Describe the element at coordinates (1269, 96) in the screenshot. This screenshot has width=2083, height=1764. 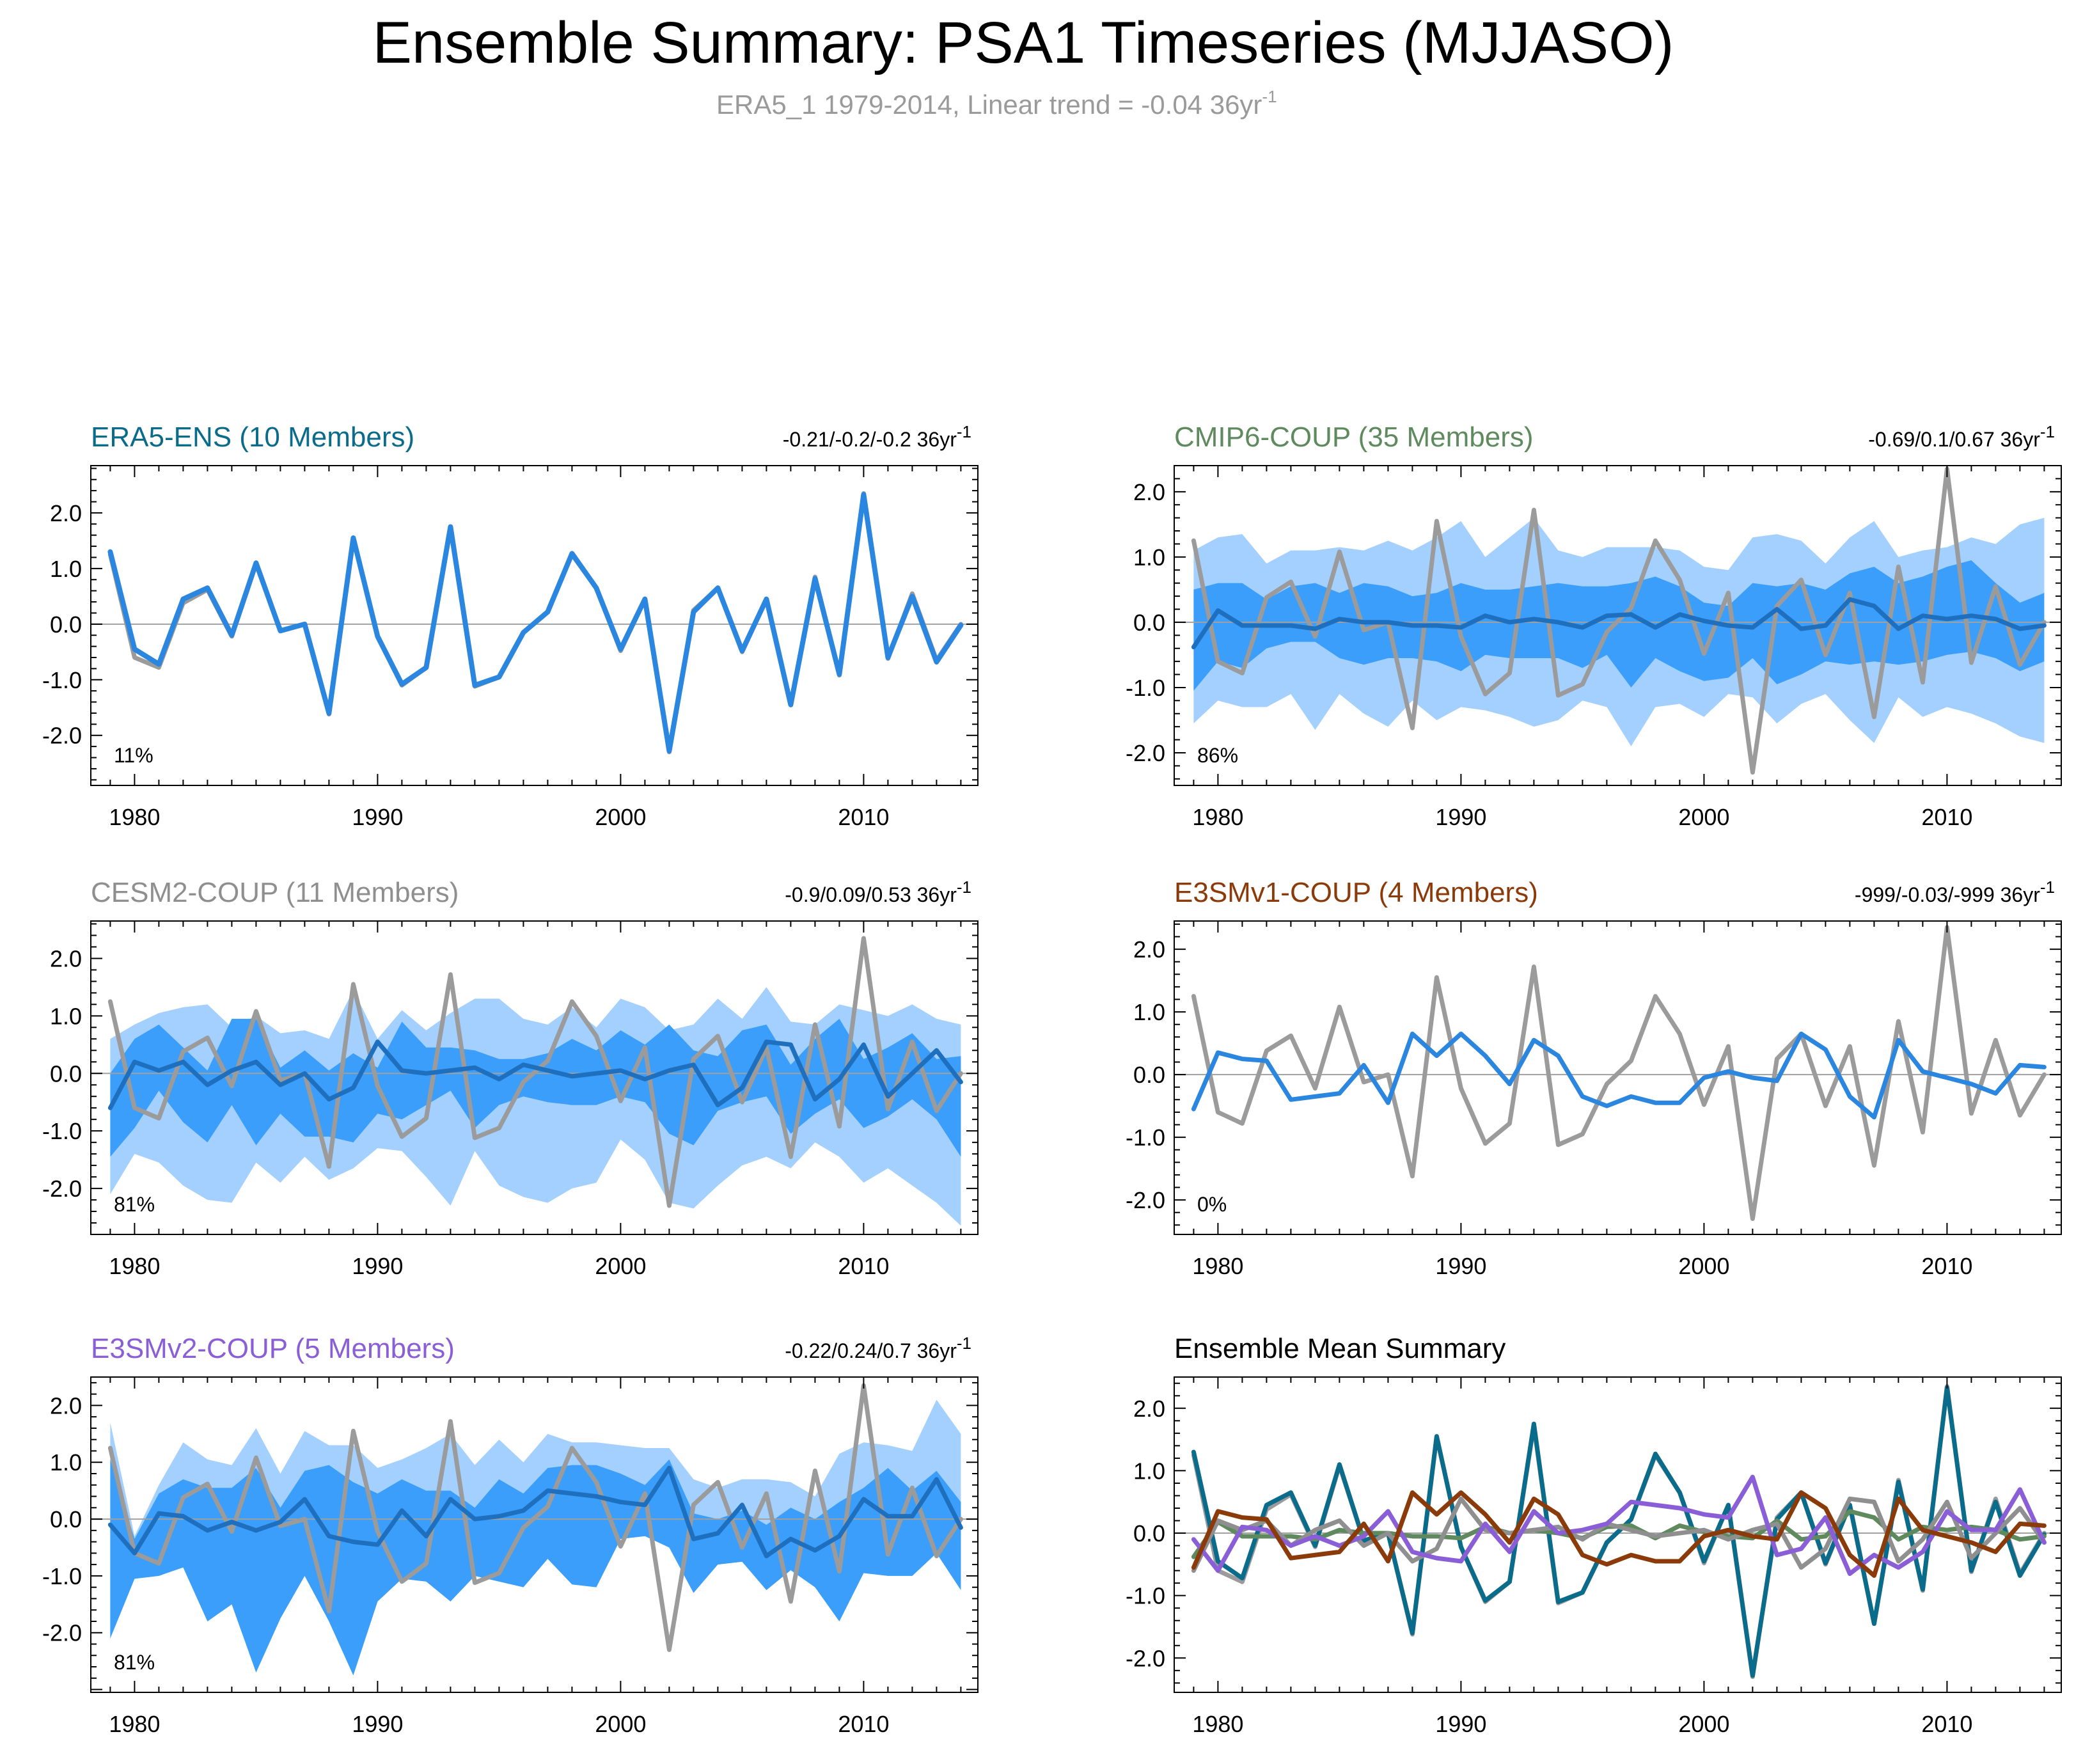
I see `figure-subtitle-sup: -1` at that location.